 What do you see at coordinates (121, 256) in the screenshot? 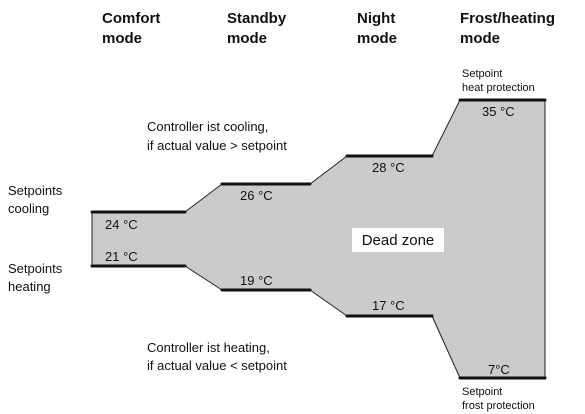
I see `setpoint-label: 21 °C` at bounding box center [121, 256].